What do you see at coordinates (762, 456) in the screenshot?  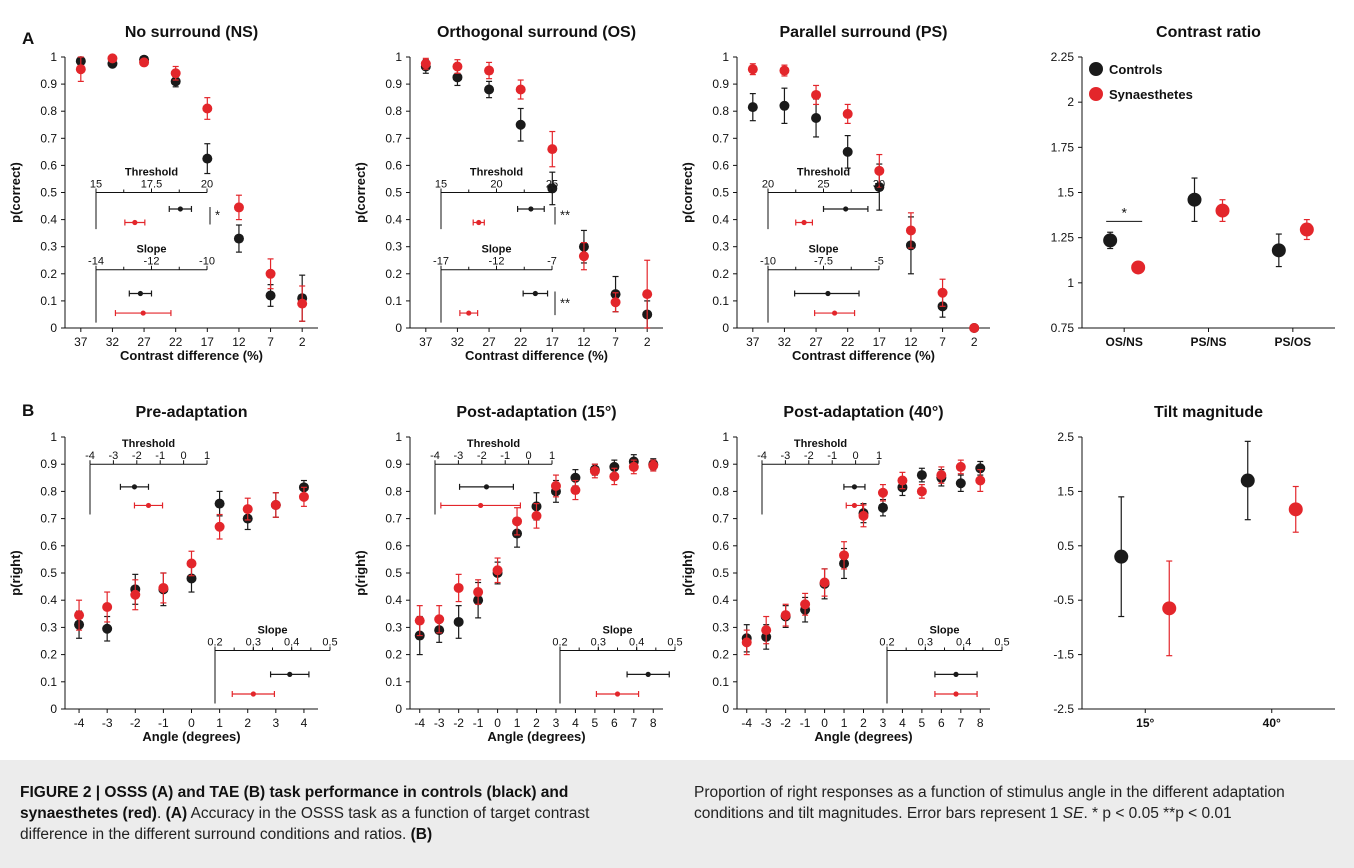 I see `inset-tick-label: -4` at bounding box center [762, 456].